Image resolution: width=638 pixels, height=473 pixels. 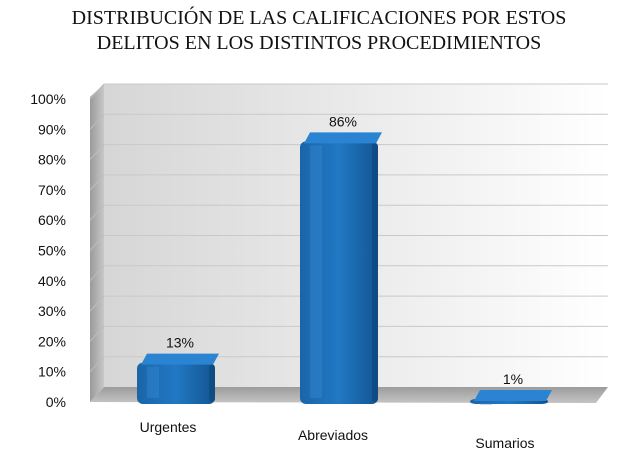 I want to click on y-tick-label: 90%, so click(x=52, y=129).